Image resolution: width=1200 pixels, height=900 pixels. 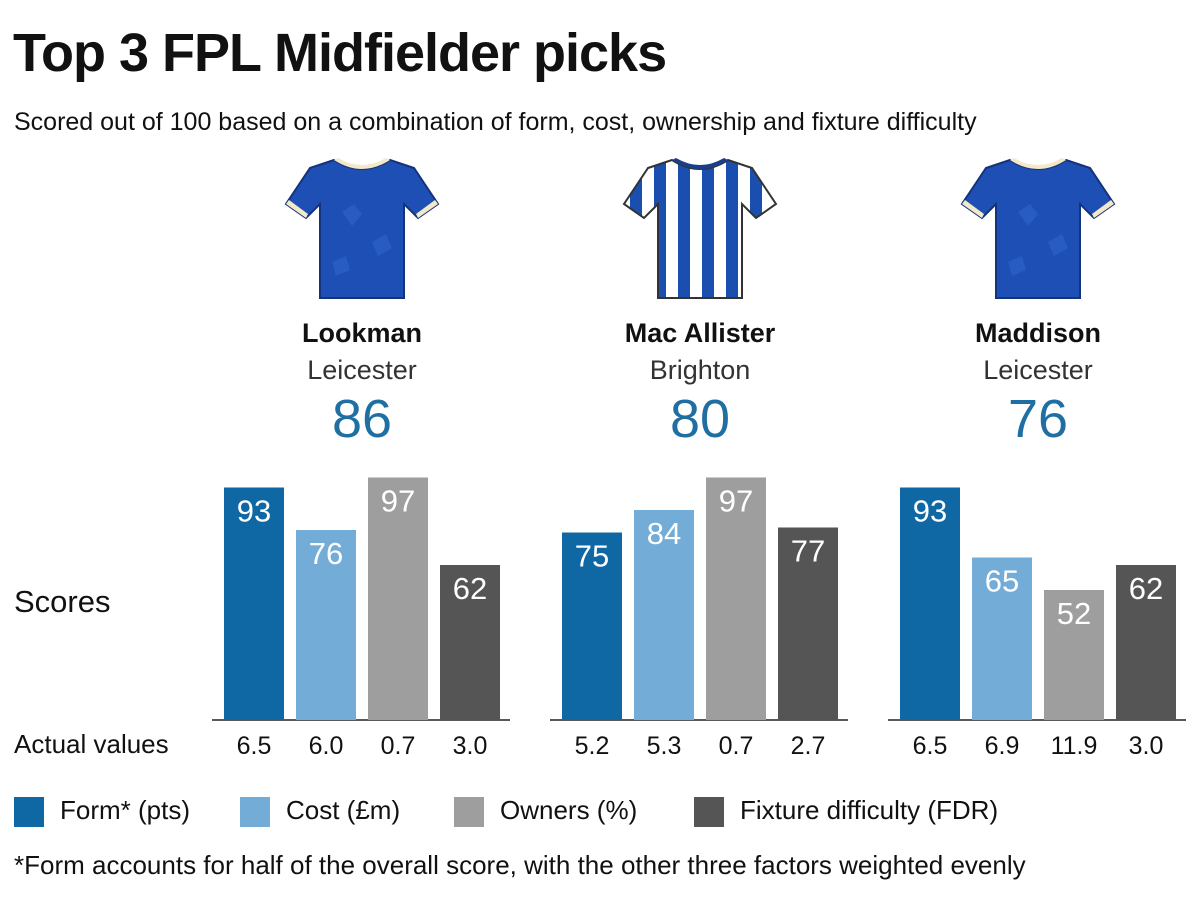 I want to click on scores-row-label: Scores, so click(x=62, y=601).